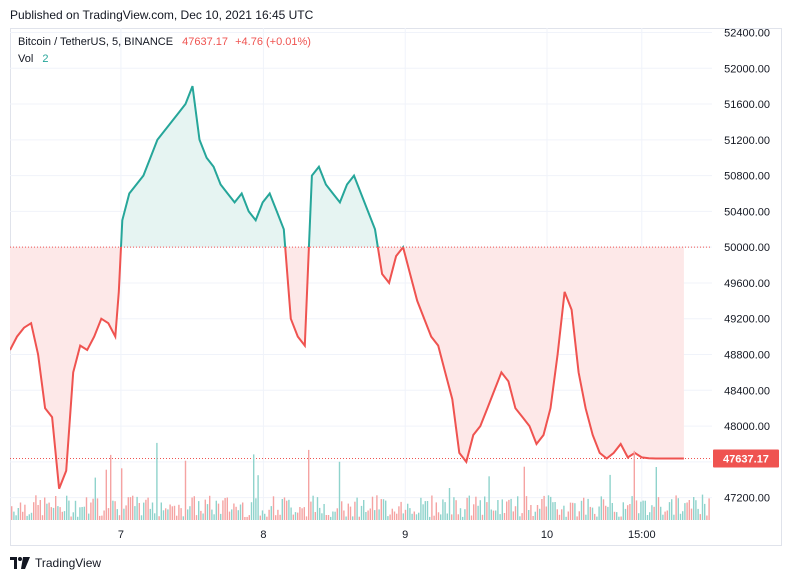 The width and height of the screenshot is (793, 582). Describe the element at coordinates (262, 166) in the screenshot. I see `price-line-up` at that location.